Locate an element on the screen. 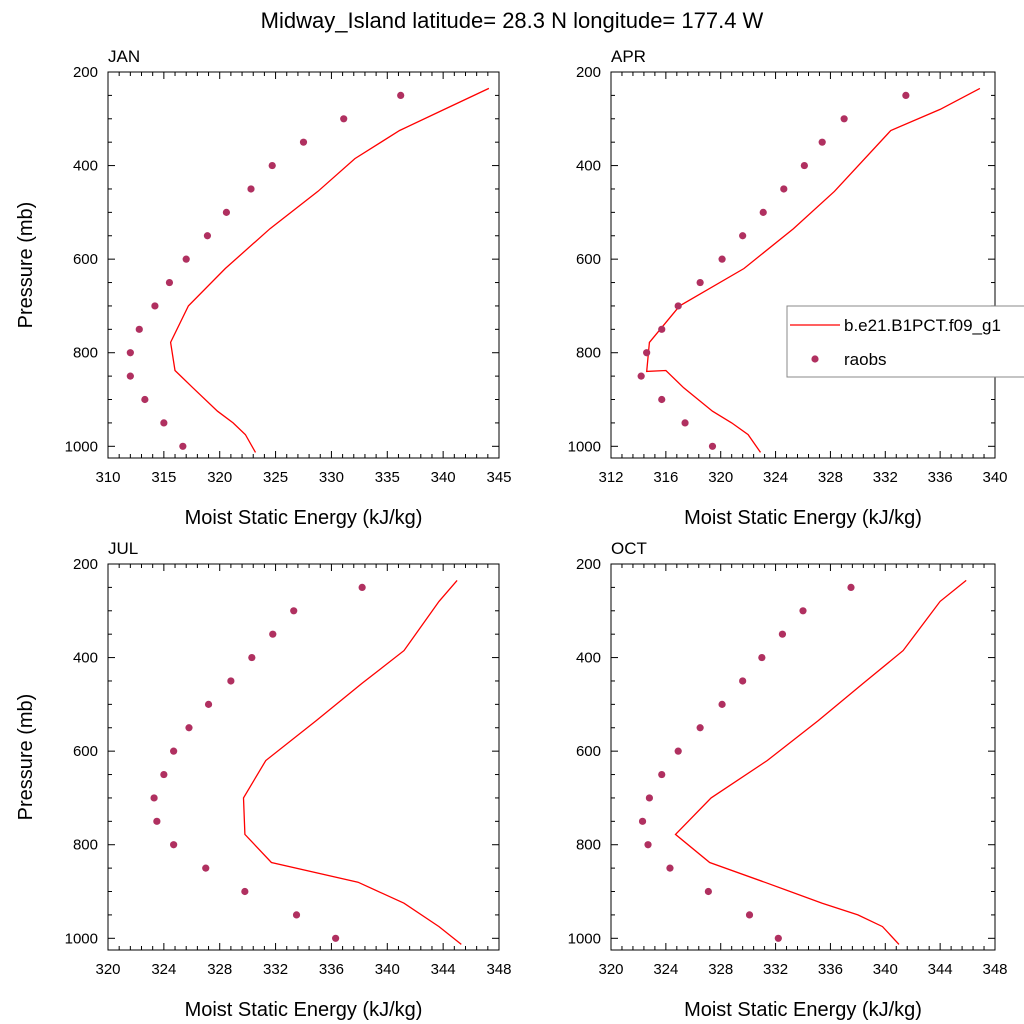 The image size is (1024, 1024). x-tick-label: 330 is located at coordinates (331, 477).